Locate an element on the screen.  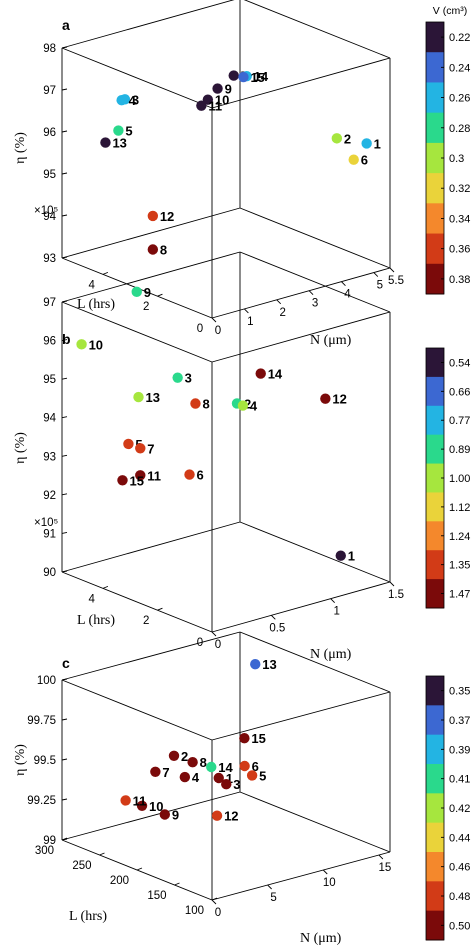
colorbar-title: V (cm³) is located at coordinates (450, 11).